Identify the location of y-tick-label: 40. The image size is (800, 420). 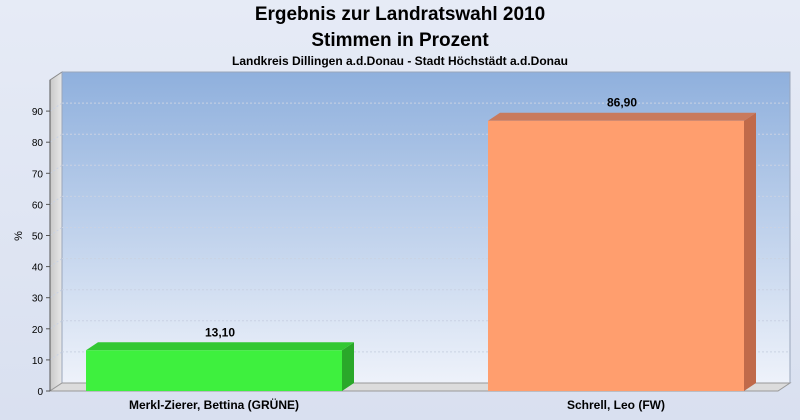
(38, 268).